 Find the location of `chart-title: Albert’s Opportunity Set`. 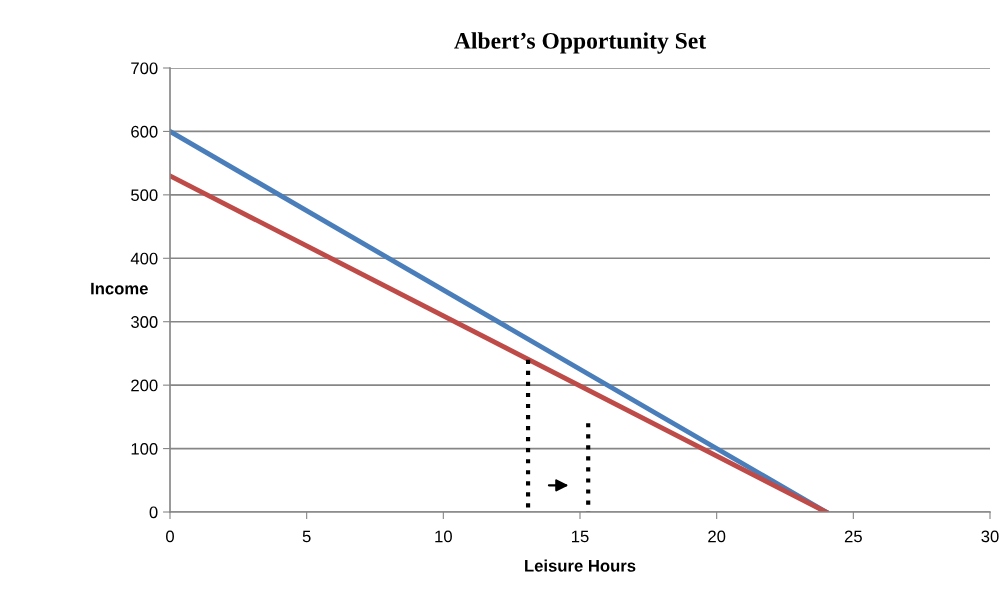

chart-title: Albert’s Opportunity Set is located at coordinates (580, 43).